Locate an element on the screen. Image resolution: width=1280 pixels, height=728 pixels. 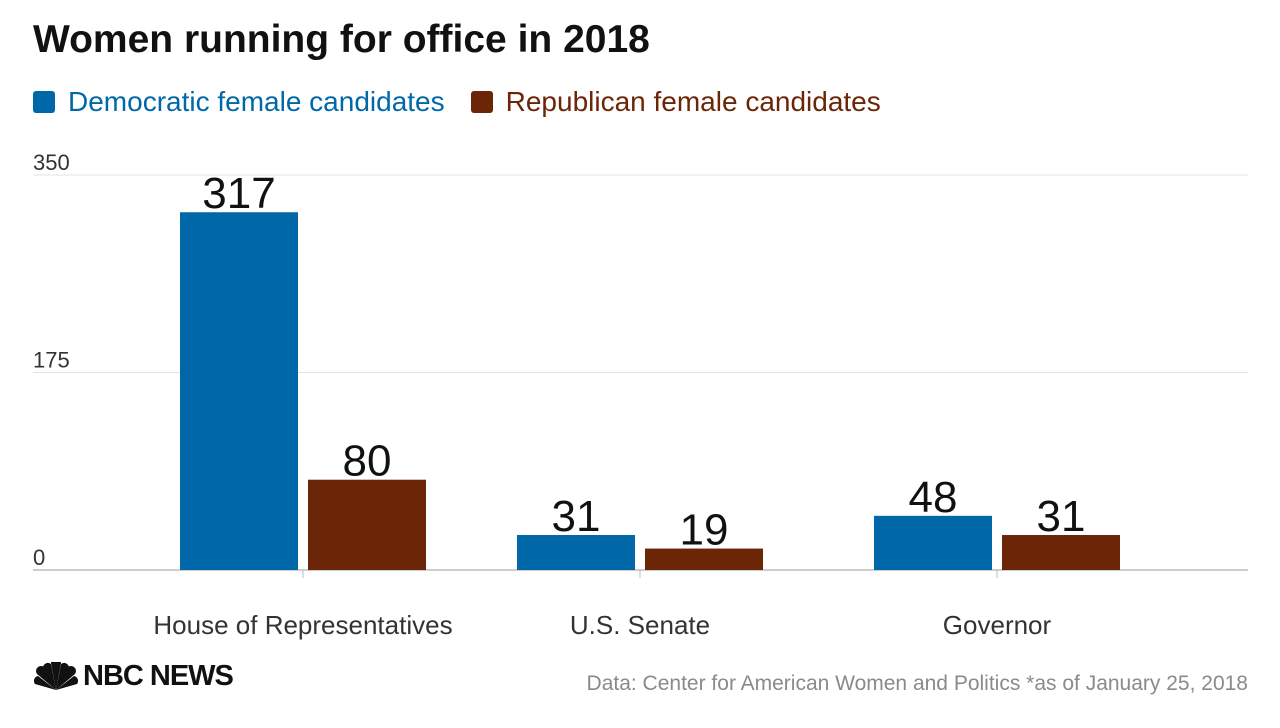
data-label: 317 is located at coordinates (238, 193).